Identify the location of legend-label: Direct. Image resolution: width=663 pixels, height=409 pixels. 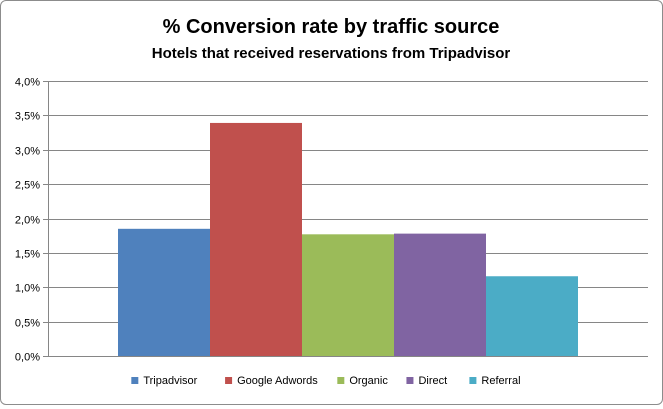
(432, 381).